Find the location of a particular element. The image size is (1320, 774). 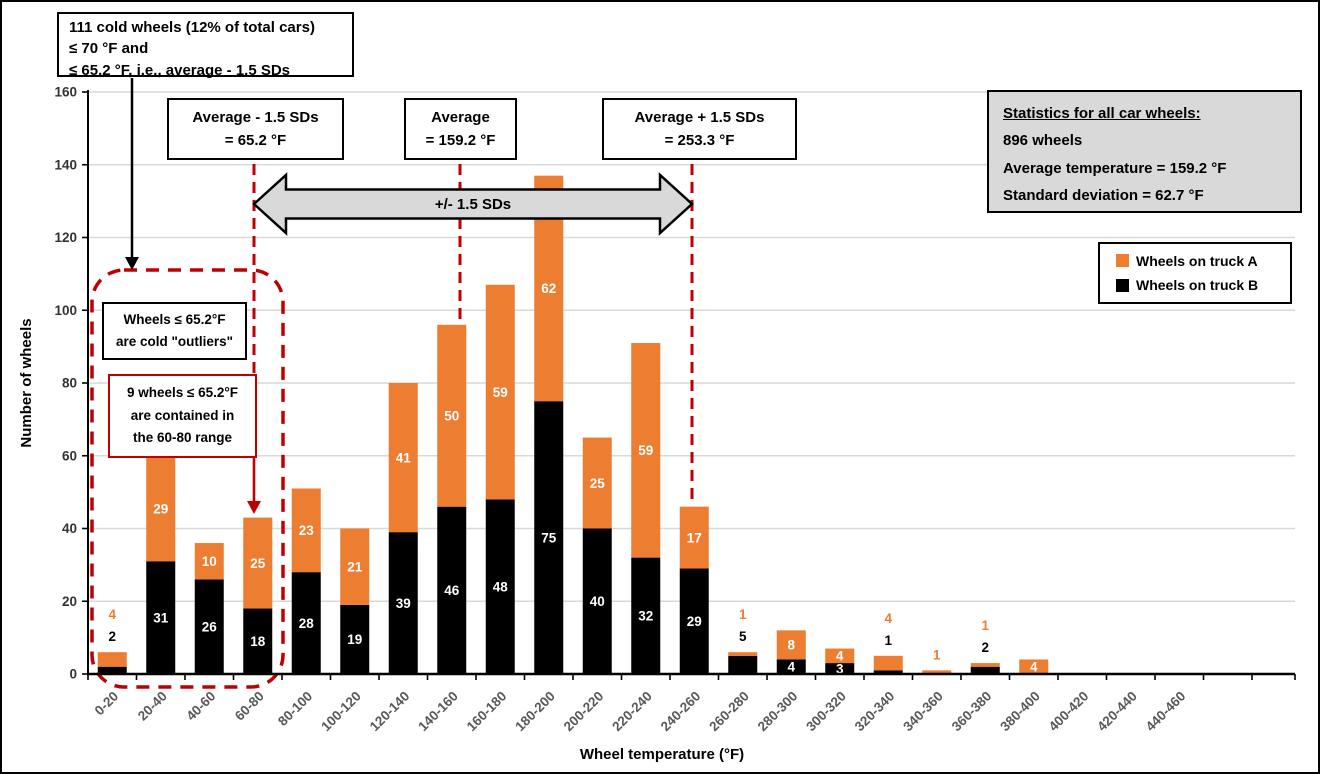

average-label: Average is located at coordinates (460, 117).